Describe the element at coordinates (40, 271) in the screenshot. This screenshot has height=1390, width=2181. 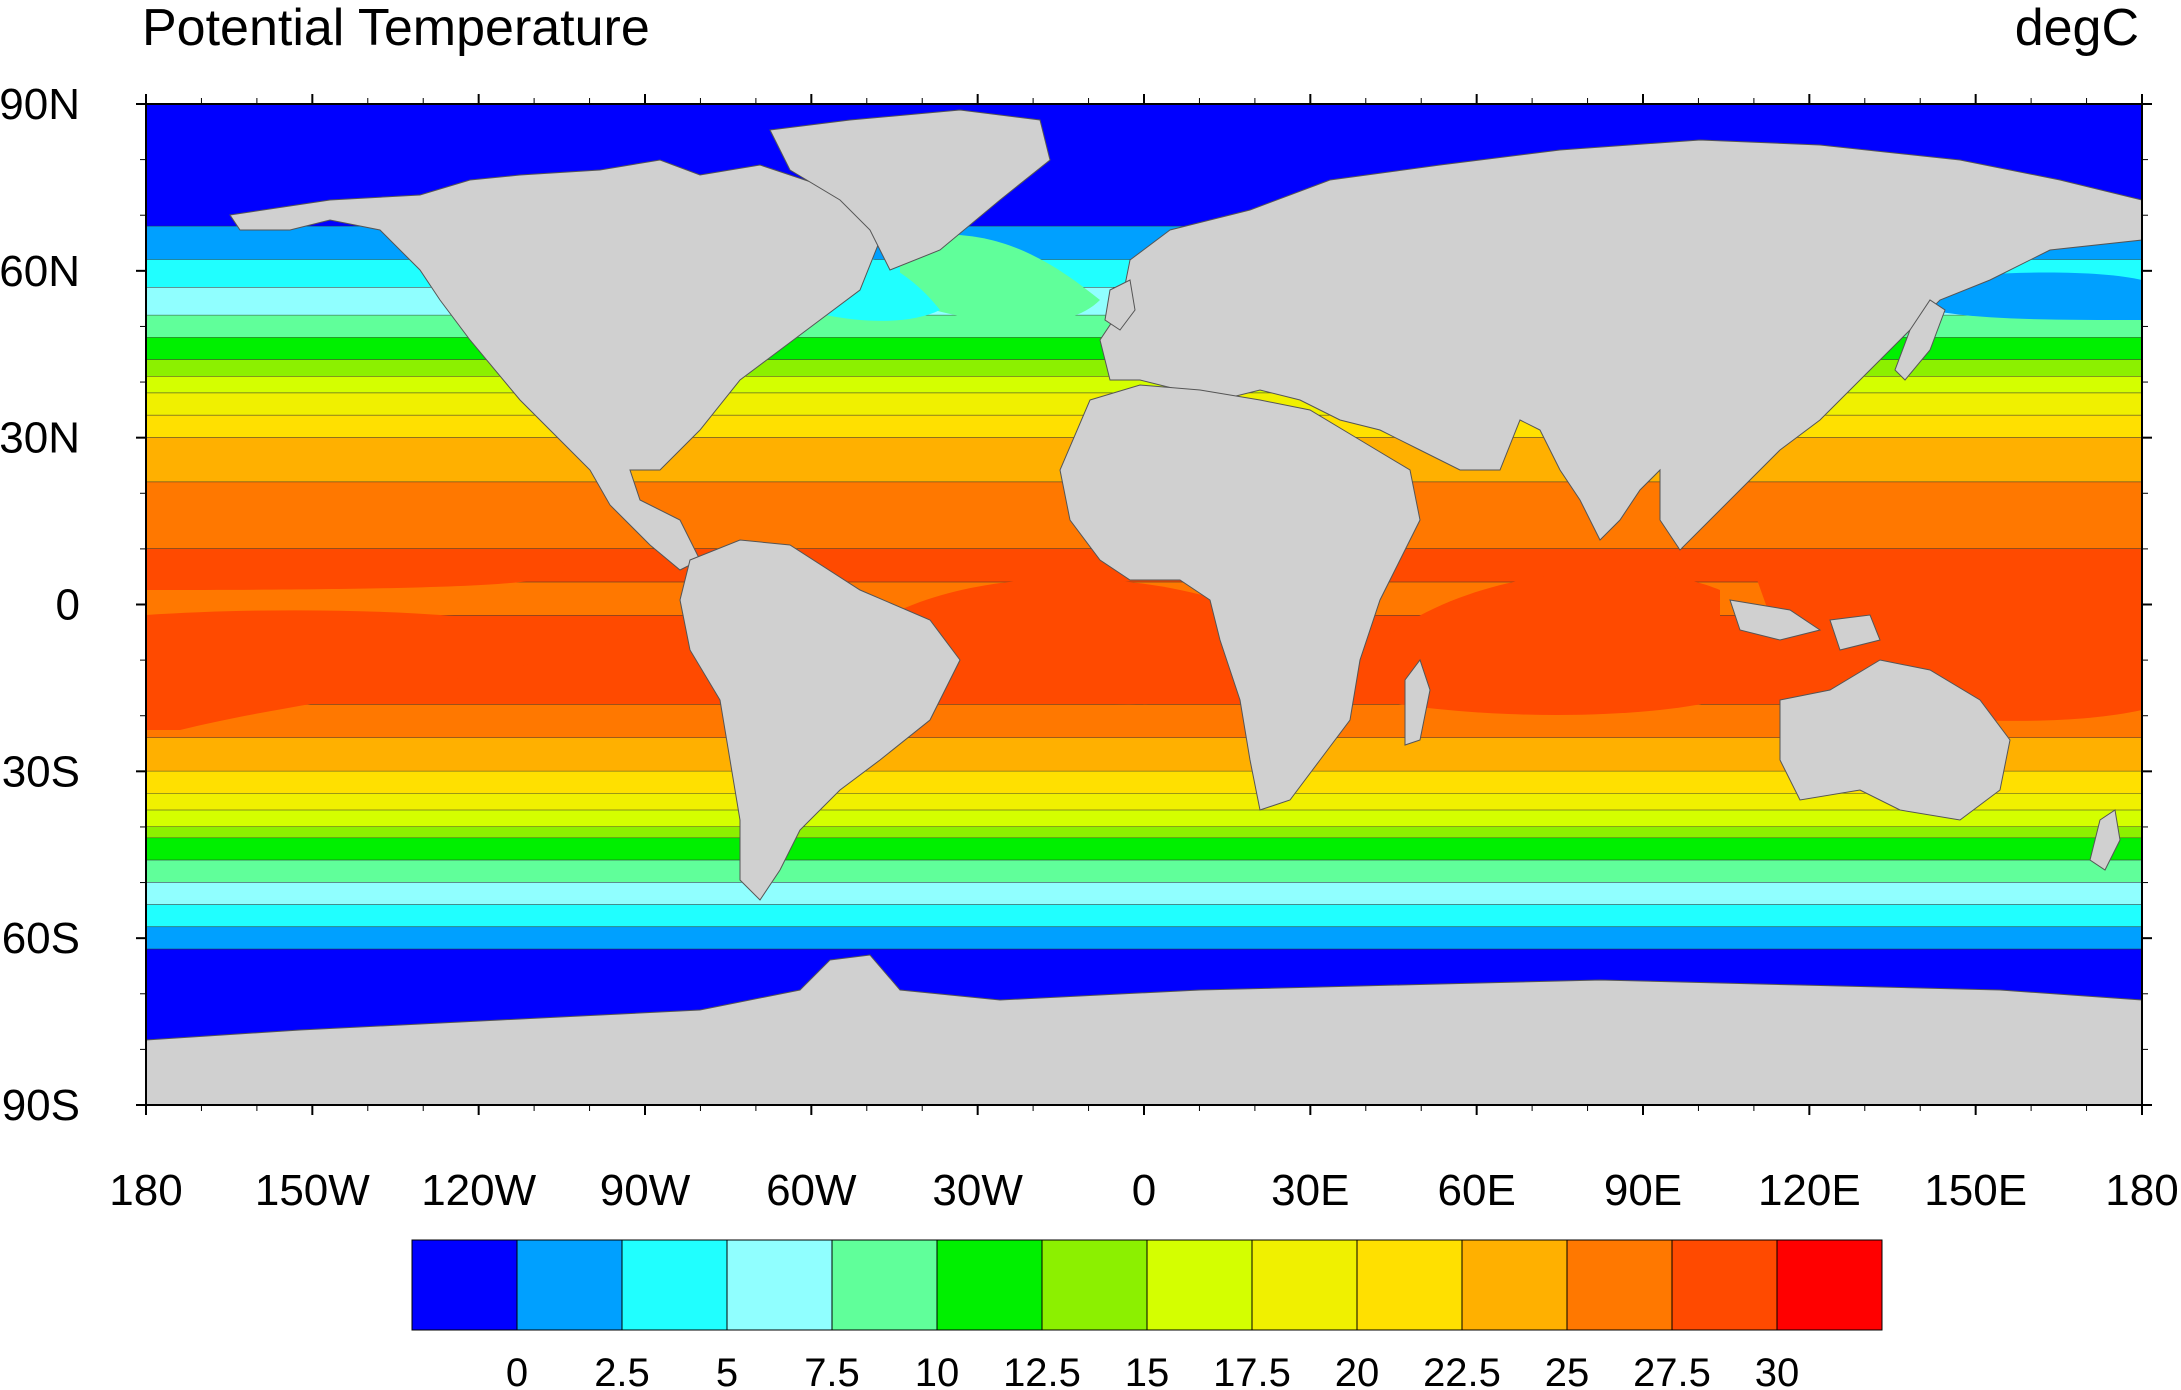
I see `lat-tick-label: 60N` at that location.